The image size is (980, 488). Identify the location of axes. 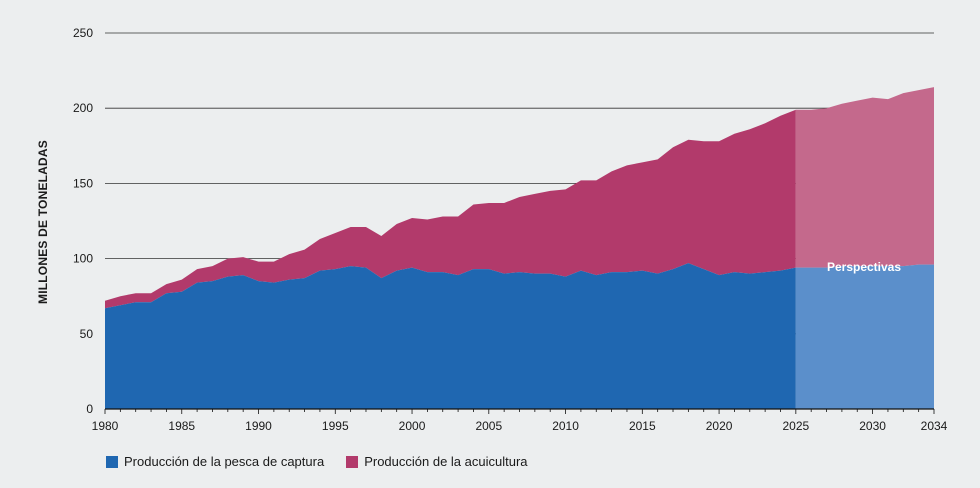
(519, 411).